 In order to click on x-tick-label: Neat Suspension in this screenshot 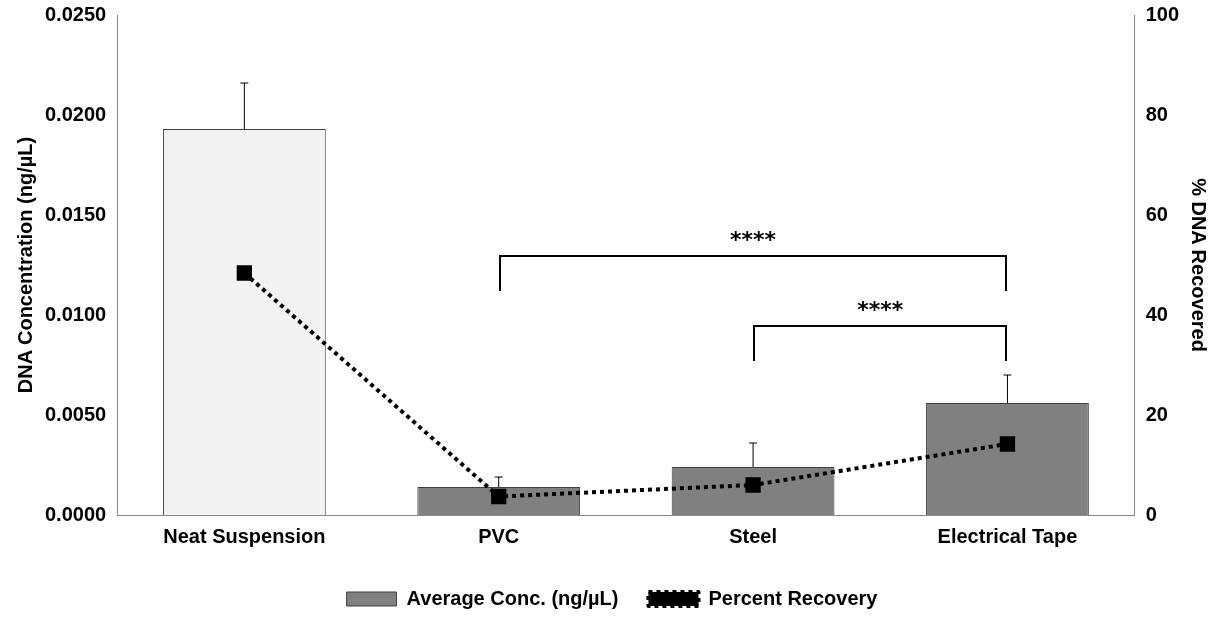, I will do `click(244, 535)`.